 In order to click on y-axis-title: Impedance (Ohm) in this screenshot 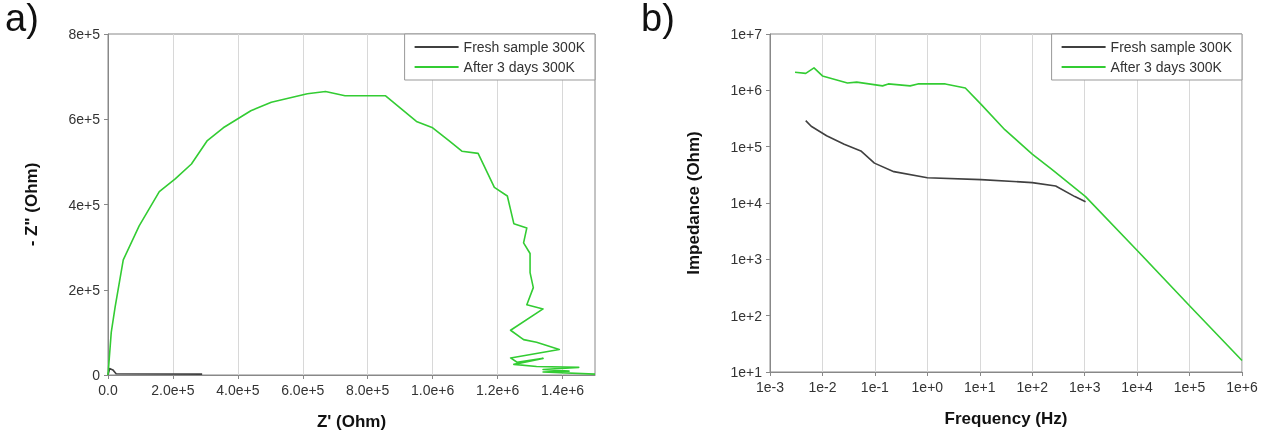, I will do `click(693, 203)`.